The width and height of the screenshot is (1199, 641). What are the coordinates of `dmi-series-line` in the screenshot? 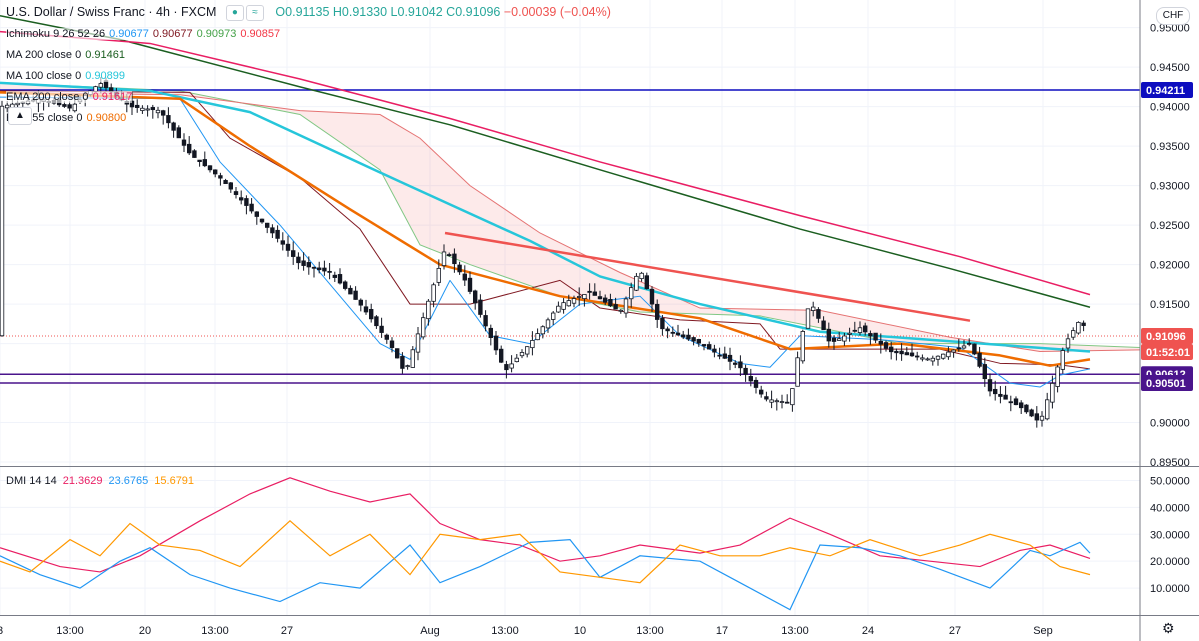 It's located at (545, 552).